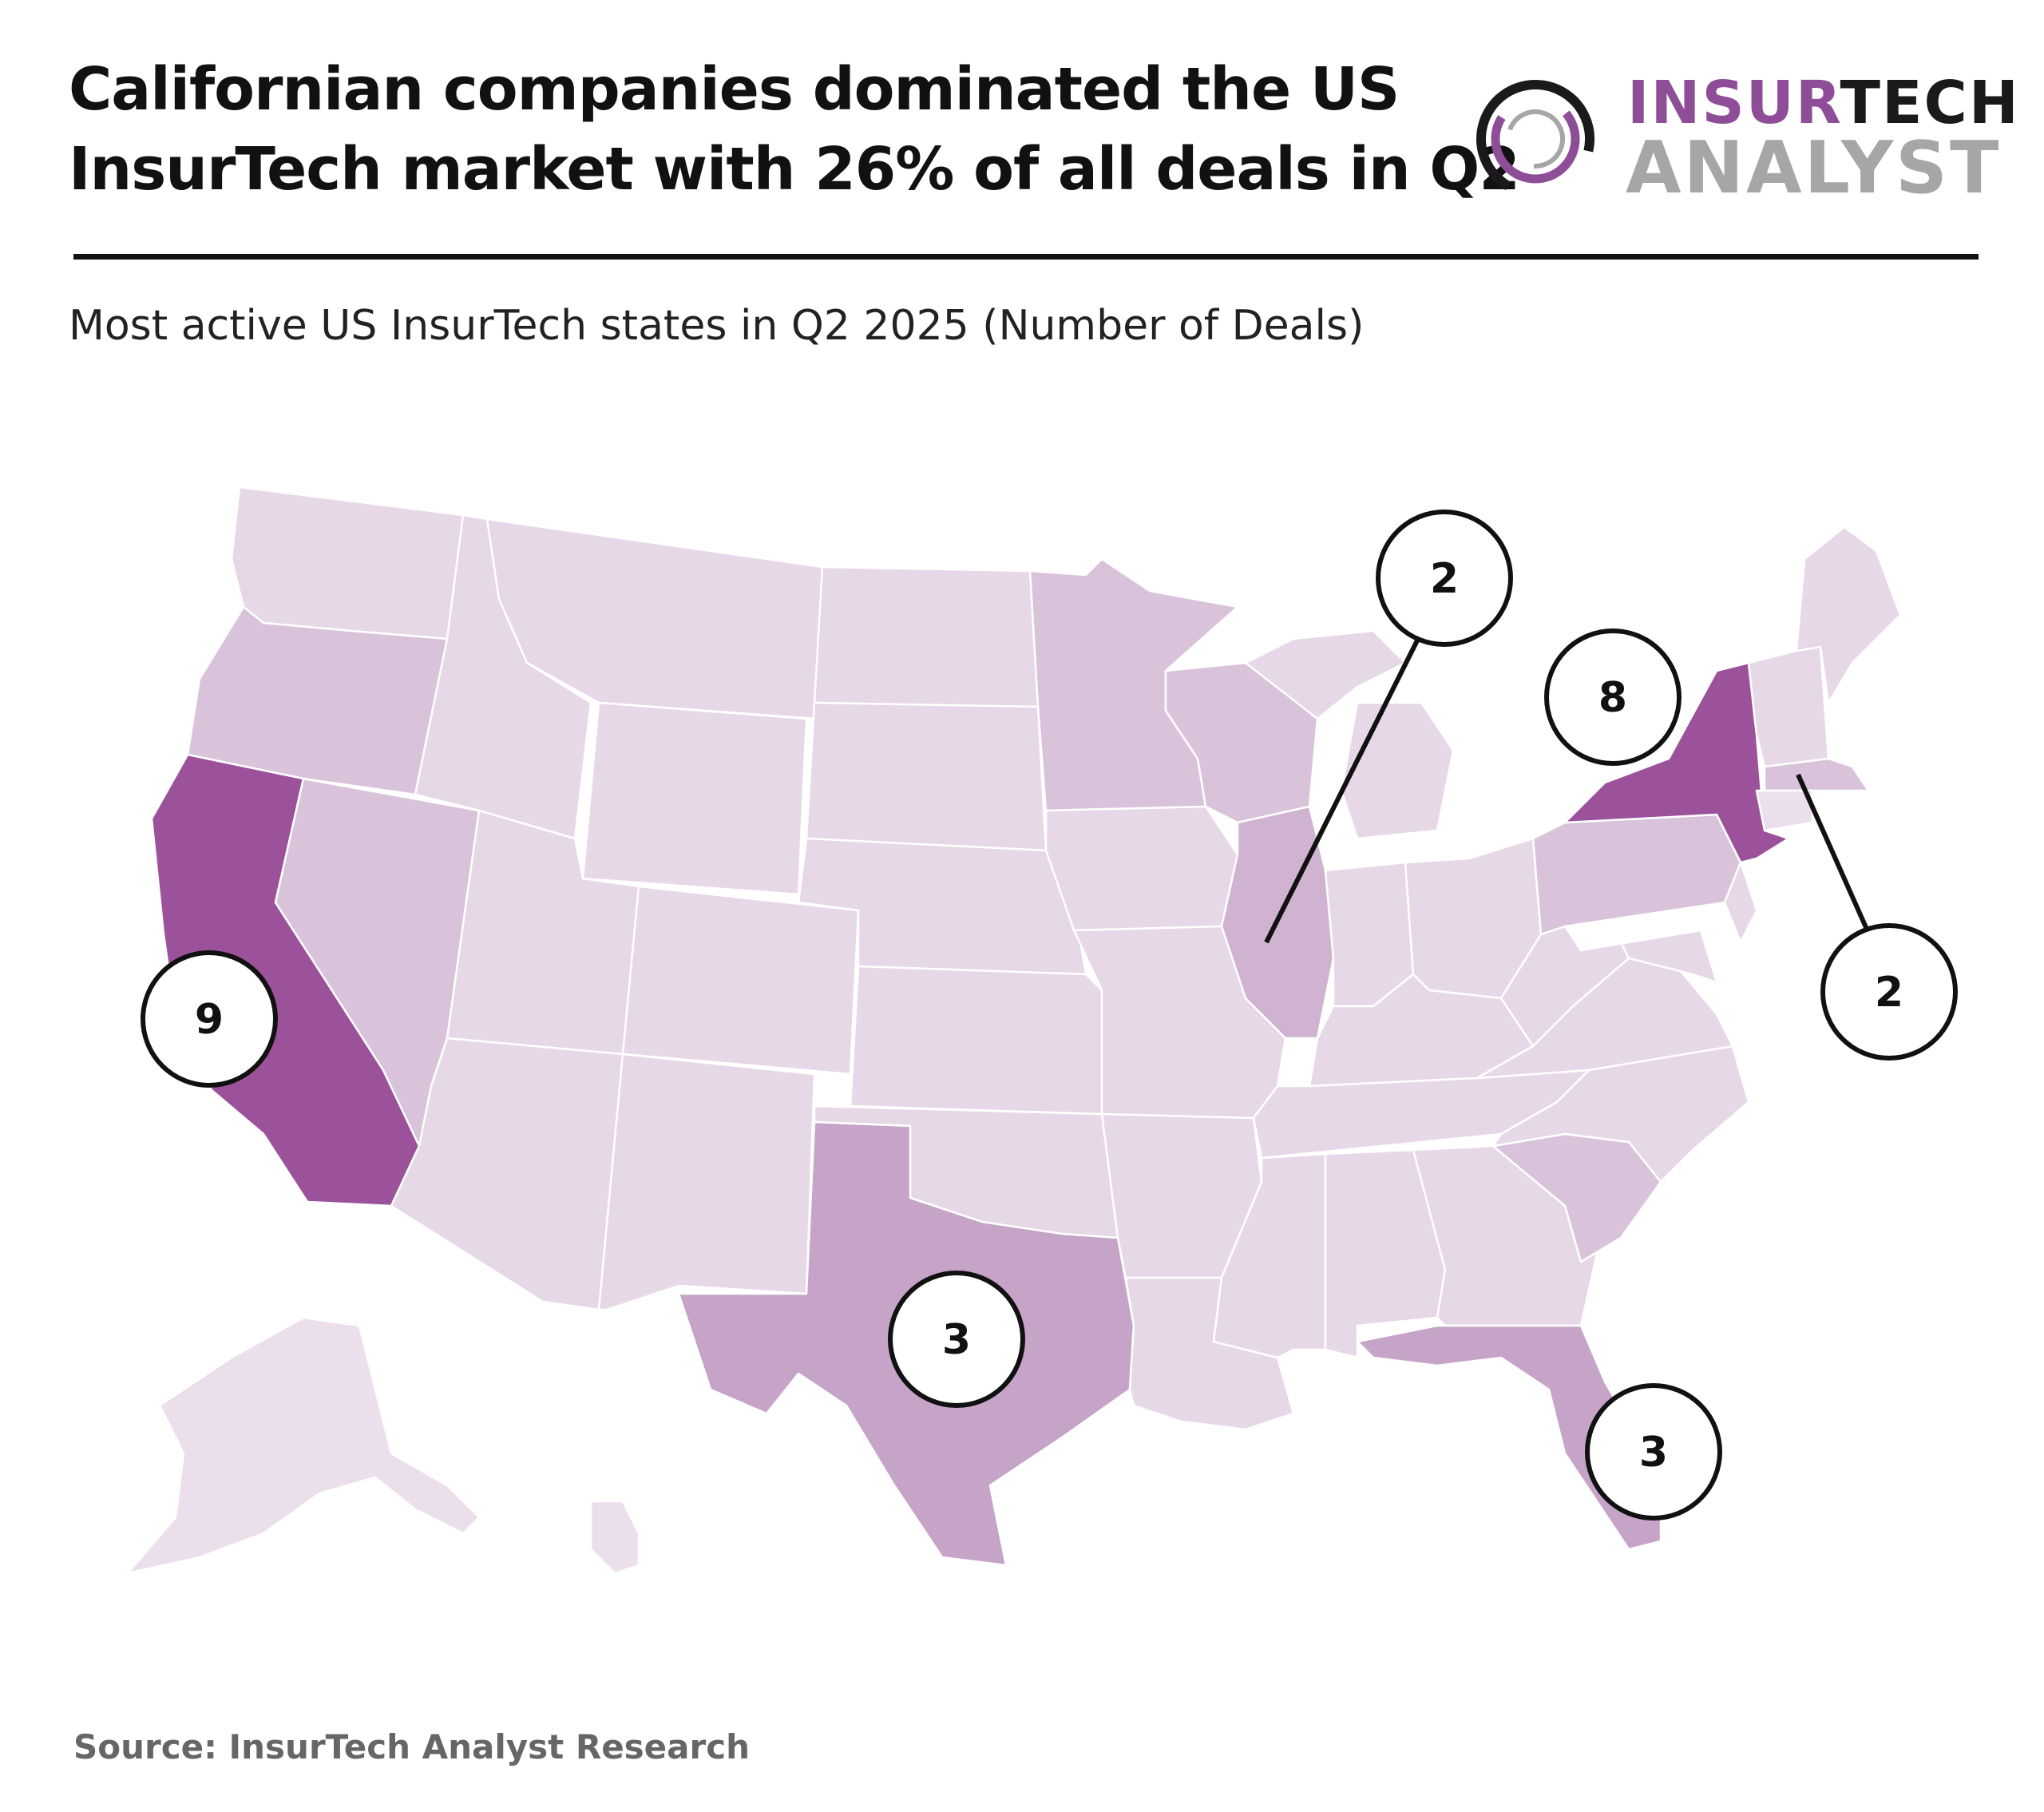 Image resolution: width=2044 pixels, height=1812 pixels. Describe the element at coordinates (347, 563) in the screenshot. I see `state-washington` at that location.